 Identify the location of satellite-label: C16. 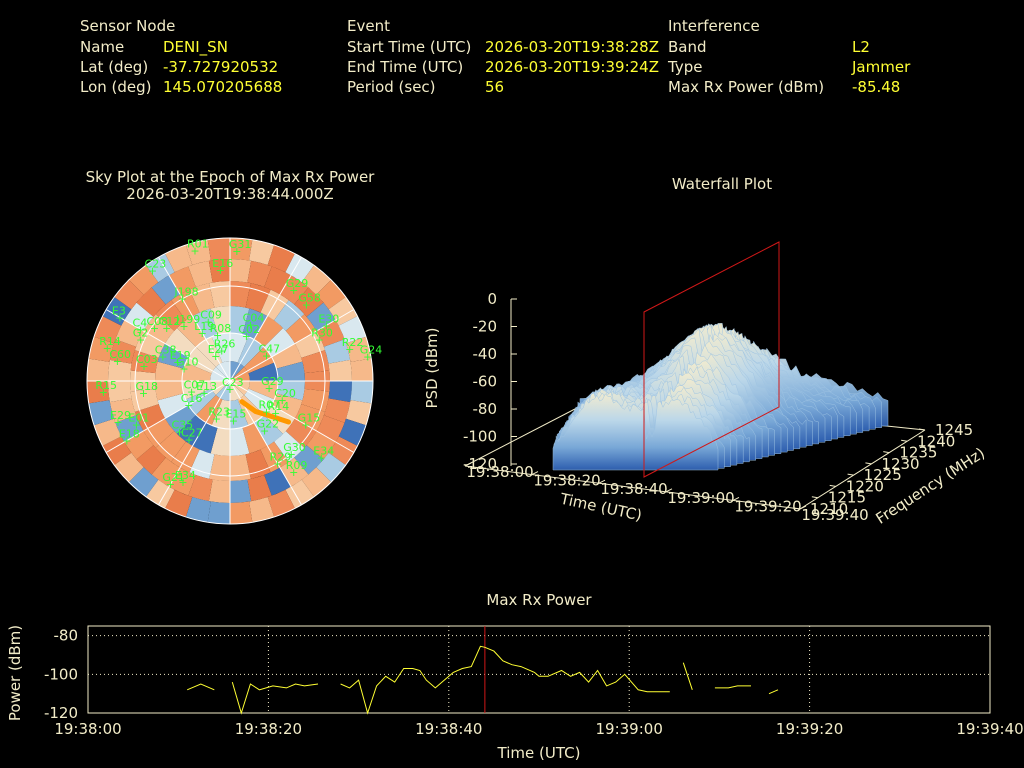
(192, 398).